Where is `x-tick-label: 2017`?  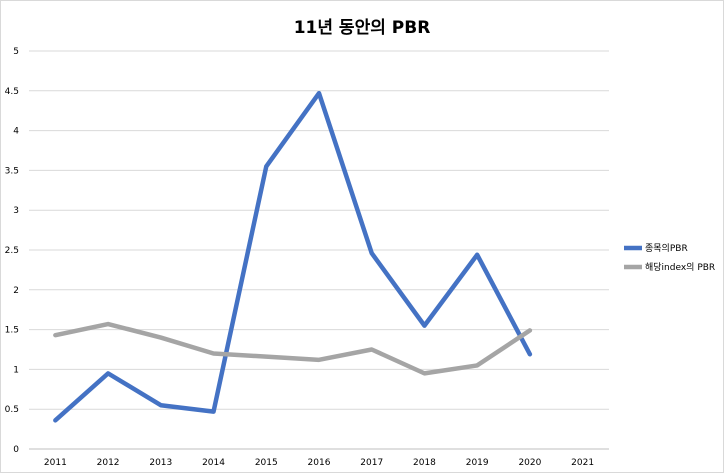 x-tick-label: 2017 is located at coordinates (371, 463).